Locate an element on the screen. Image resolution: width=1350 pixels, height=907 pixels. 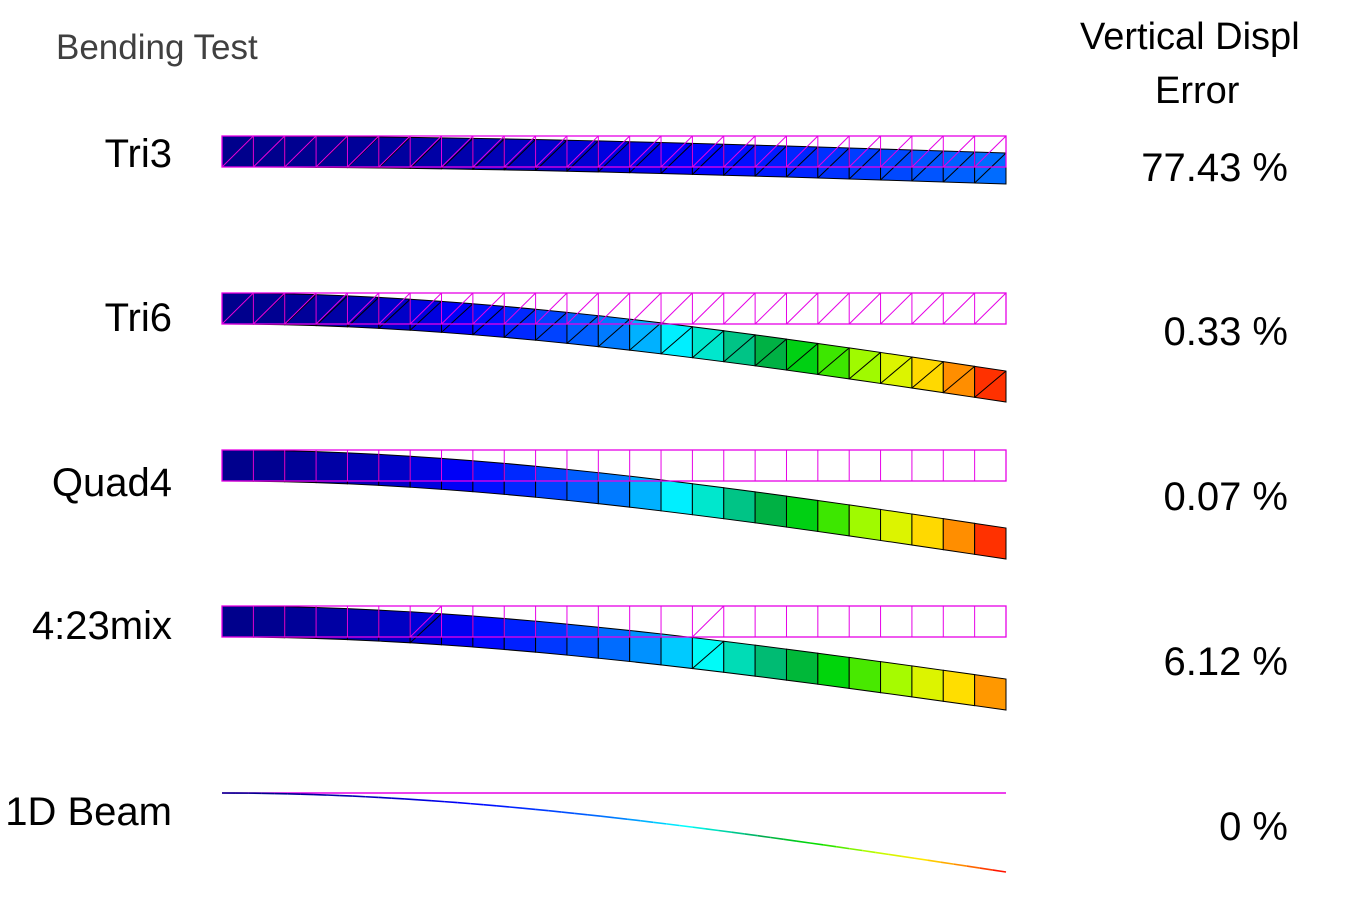
row-label-mix: 4:23mix is located at coordinates (101, 626).